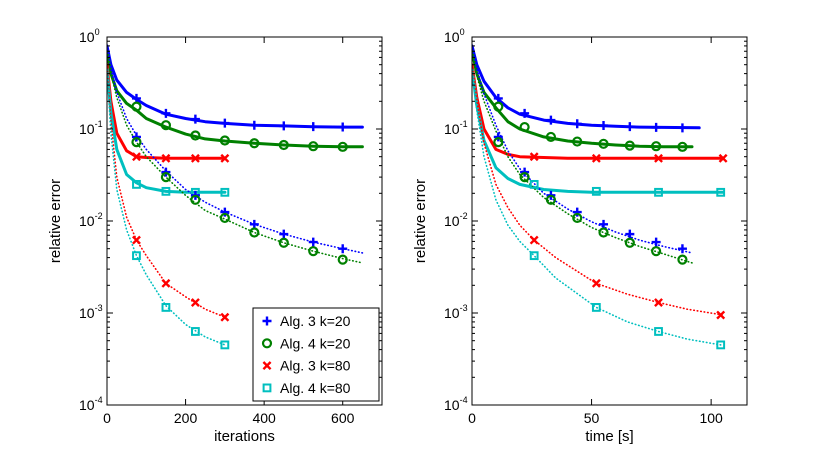  Describe the element at coordinates (244, 436) in the screenshot. I see `x-axis-label: iterations` at that location.